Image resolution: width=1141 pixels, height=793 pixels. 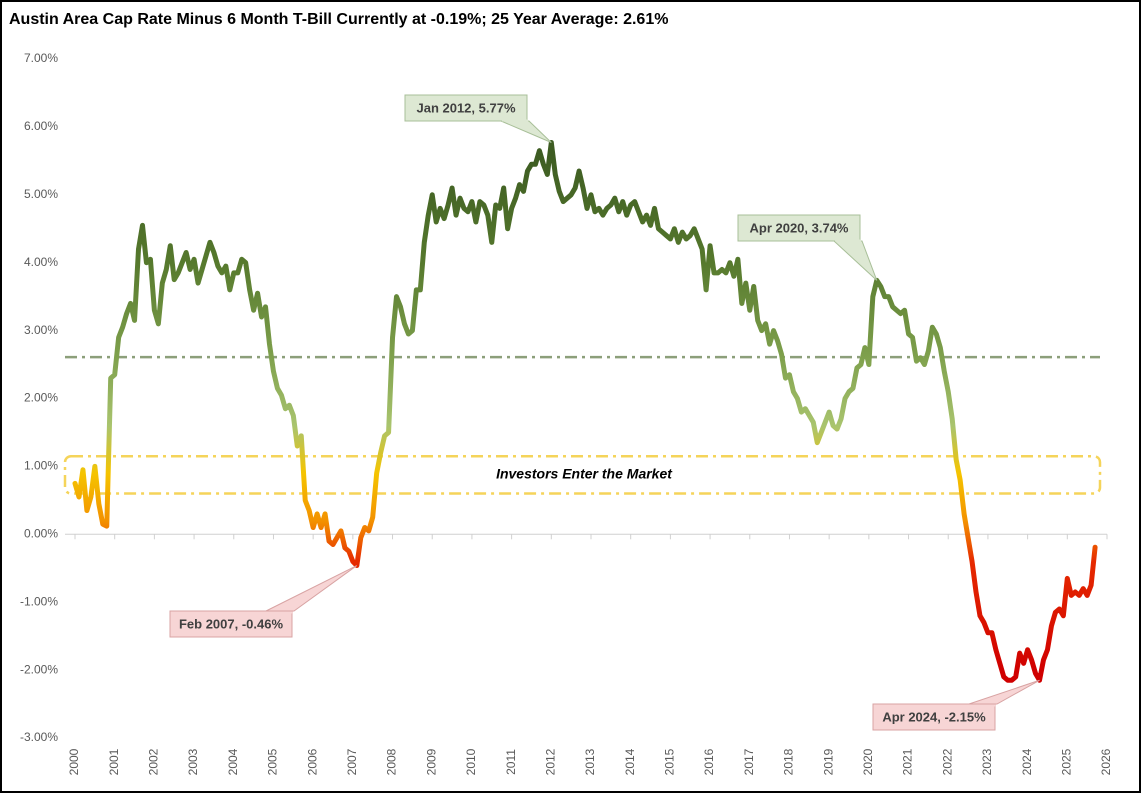 I want to click on x-tick-label: 2005, so click(x=273, y=761).